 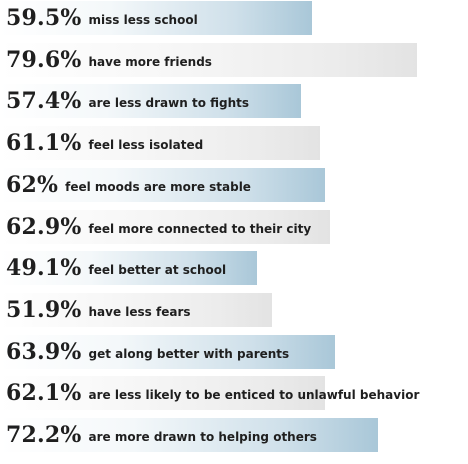 I want to click on bar-label: 72.2% are more drawn to helping others, so click(x=161, y=435).